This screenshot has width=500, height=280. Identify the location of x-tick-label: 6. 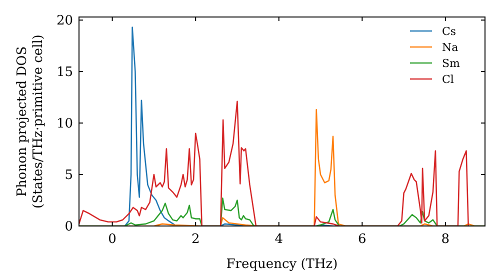
(362, 239).